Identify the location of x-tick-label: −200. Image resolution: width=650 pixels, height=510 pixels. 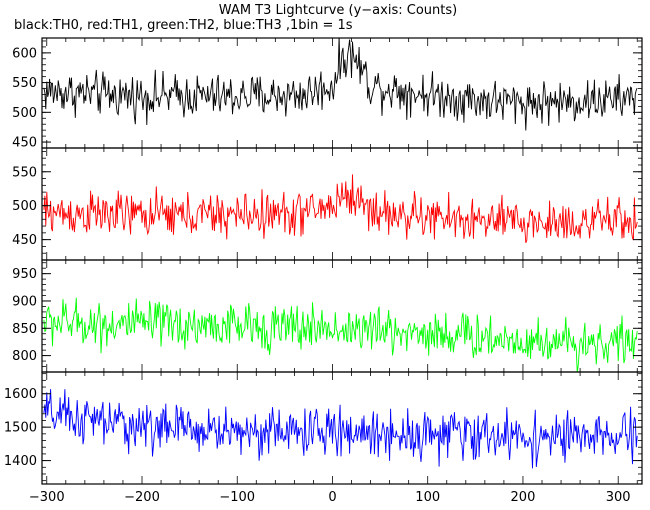
(142, 497).